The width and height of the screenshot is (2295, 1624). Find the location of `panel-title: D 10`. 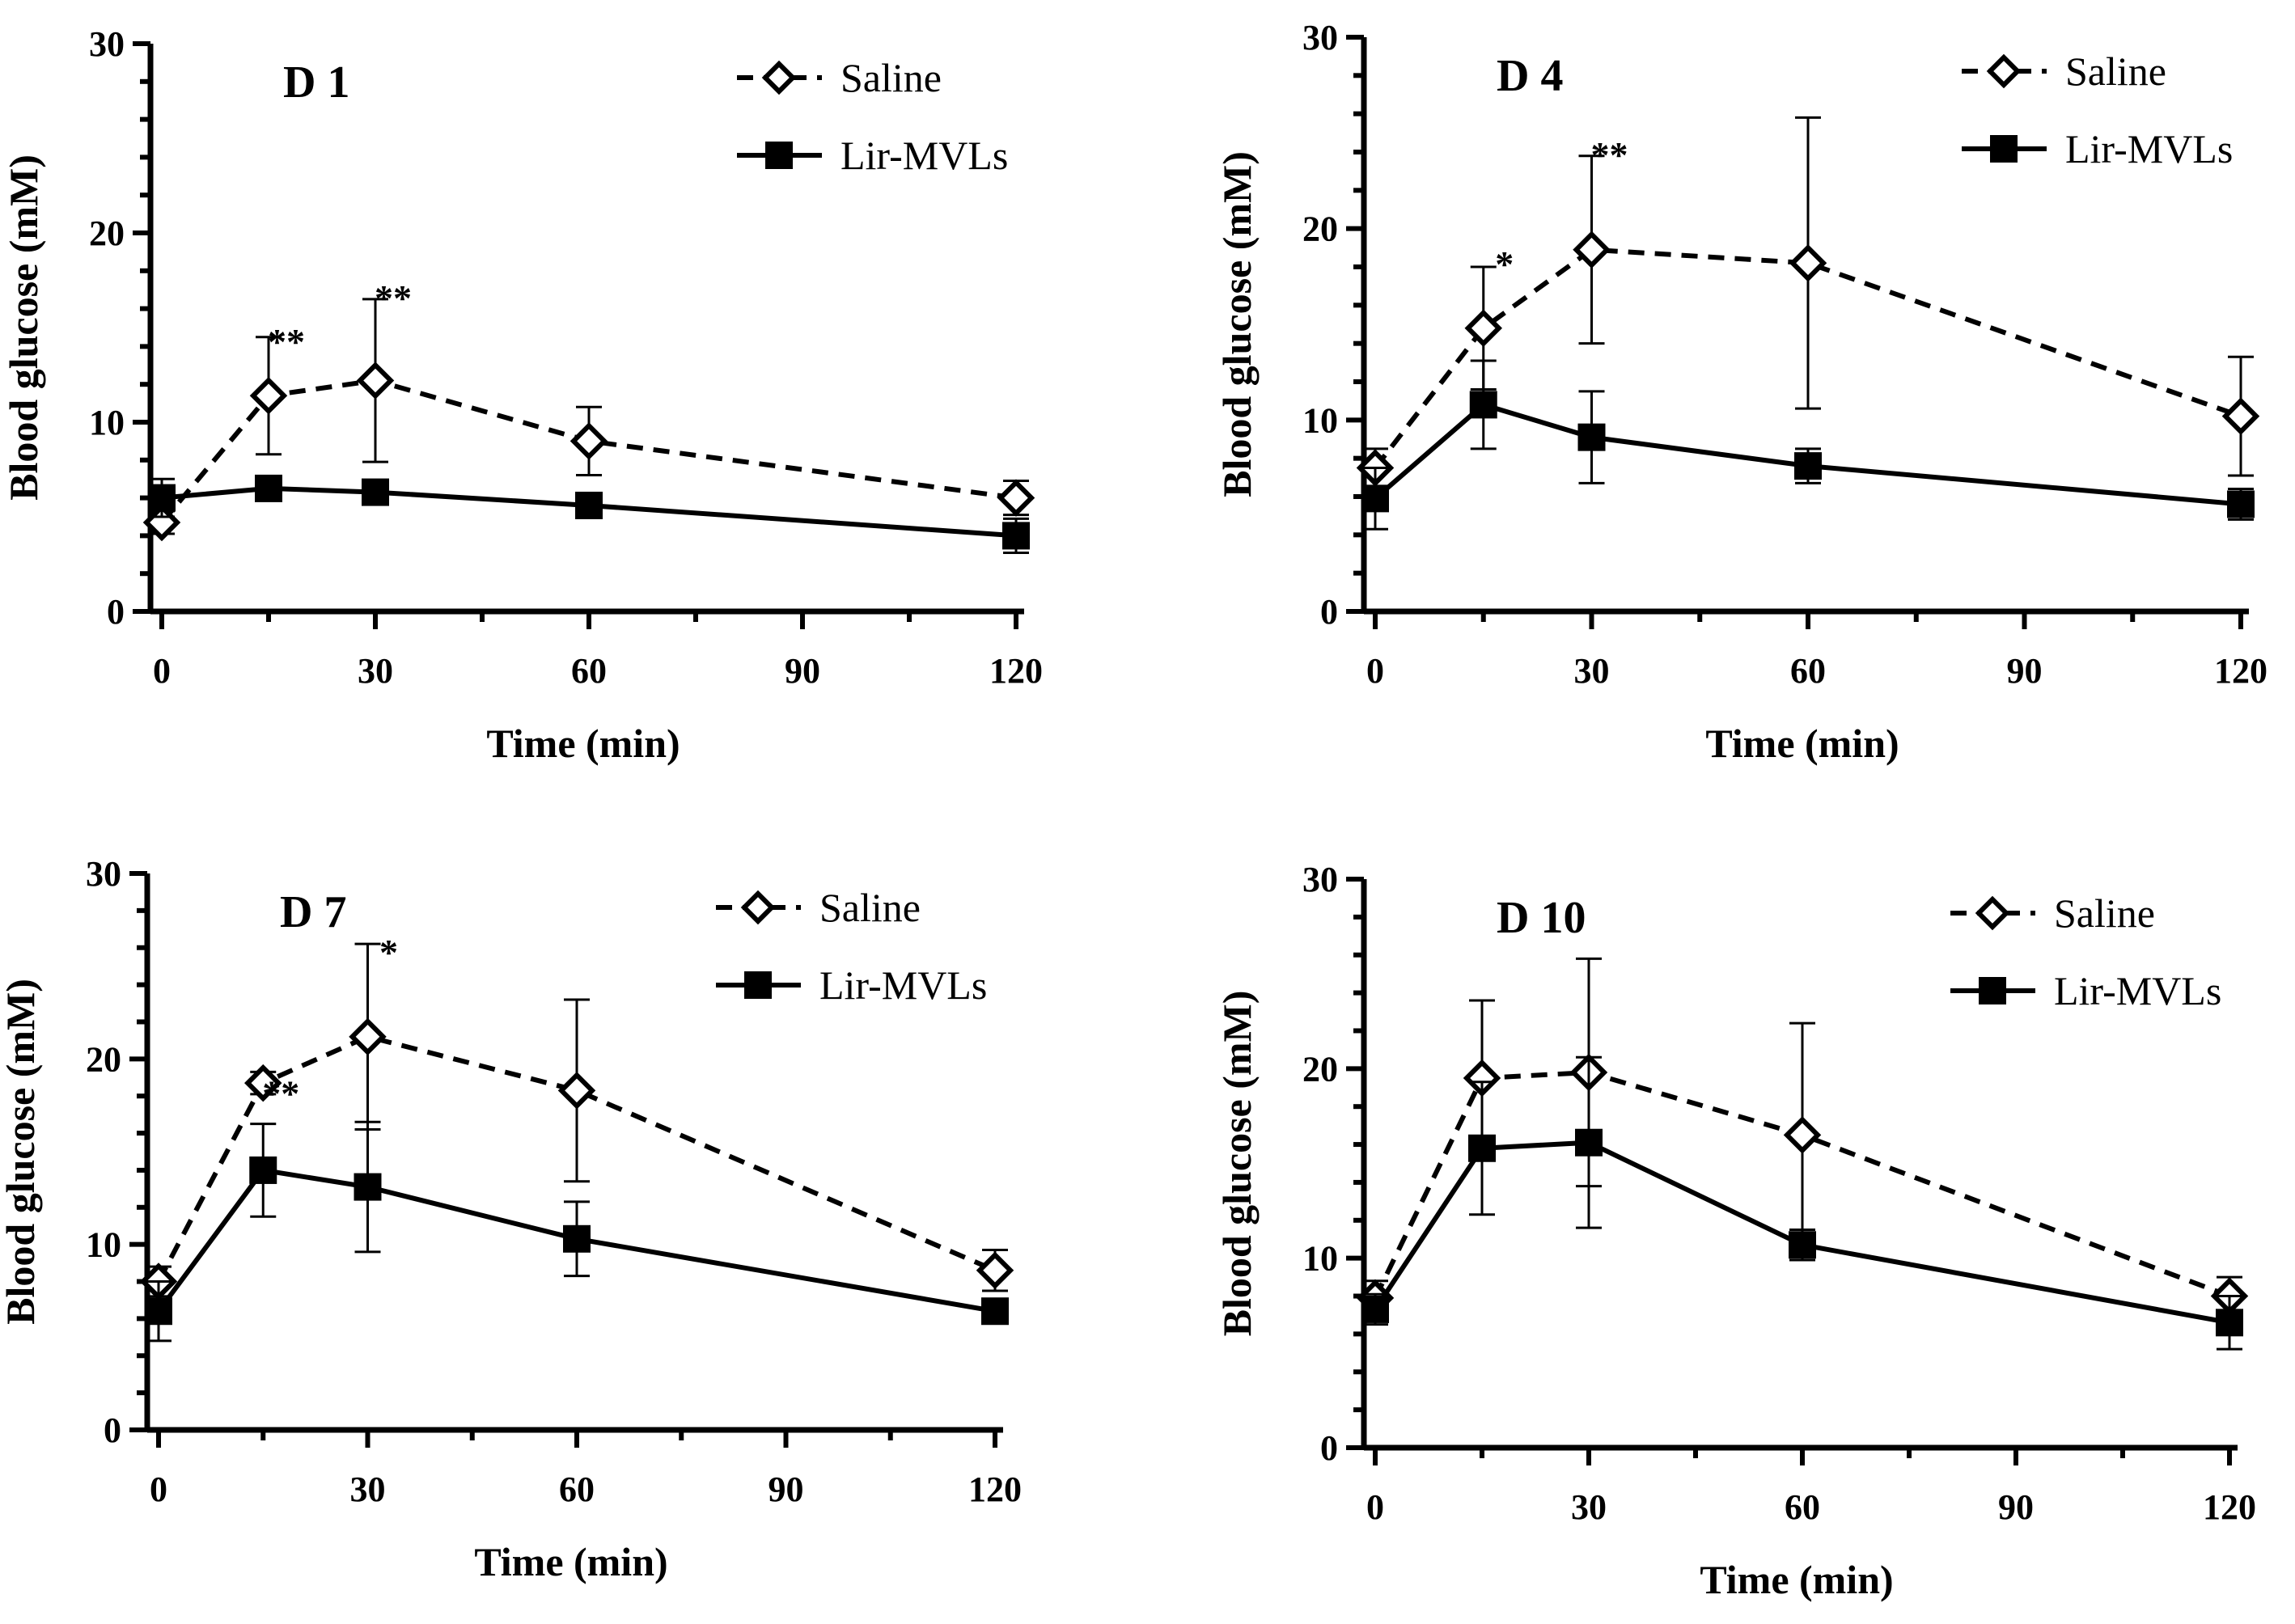

panel-title: D 10 is located at coordinates (1541, 918).